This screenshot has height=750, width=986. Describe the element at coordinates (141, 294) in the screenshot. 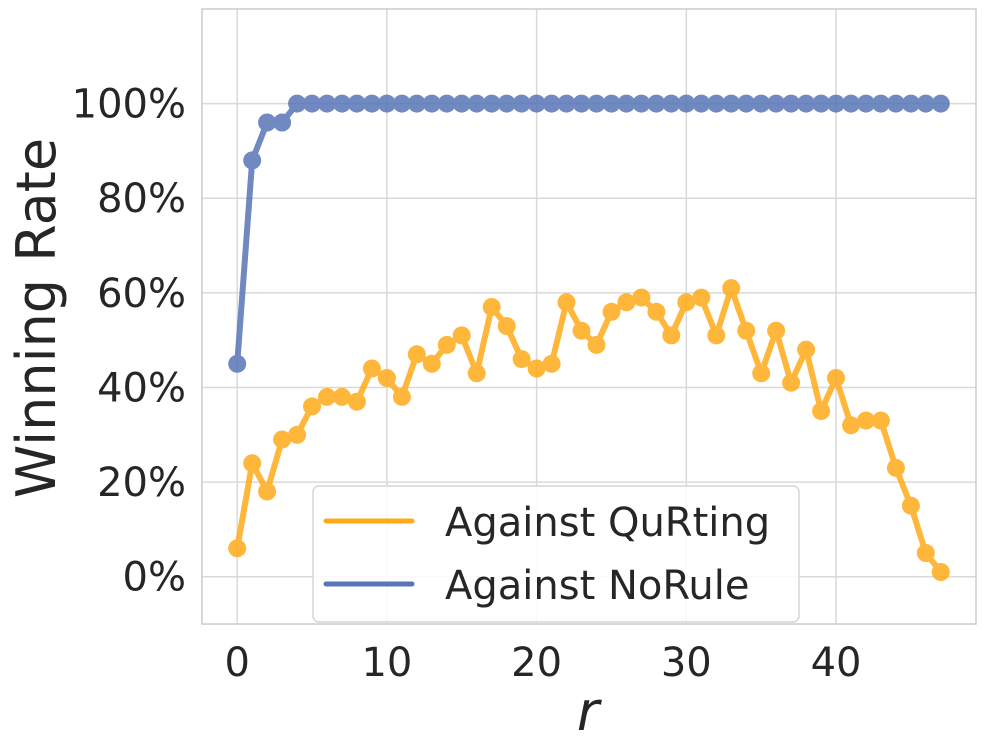

I see `y-tick-label: 60%` at that location.